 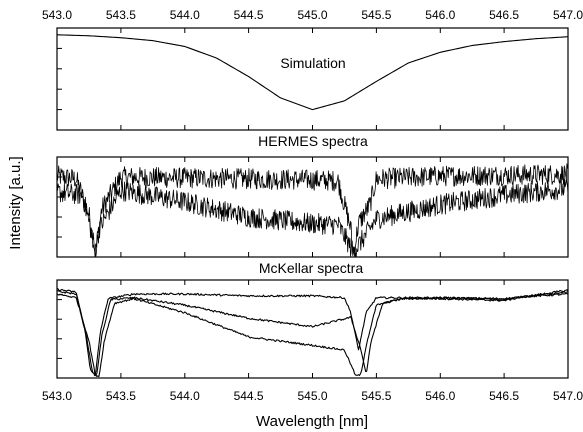 What do you see at coordinates (376, 15) in the screenshot?
I see `top-tick-label: 545.5` at bounding box center [376, 15].